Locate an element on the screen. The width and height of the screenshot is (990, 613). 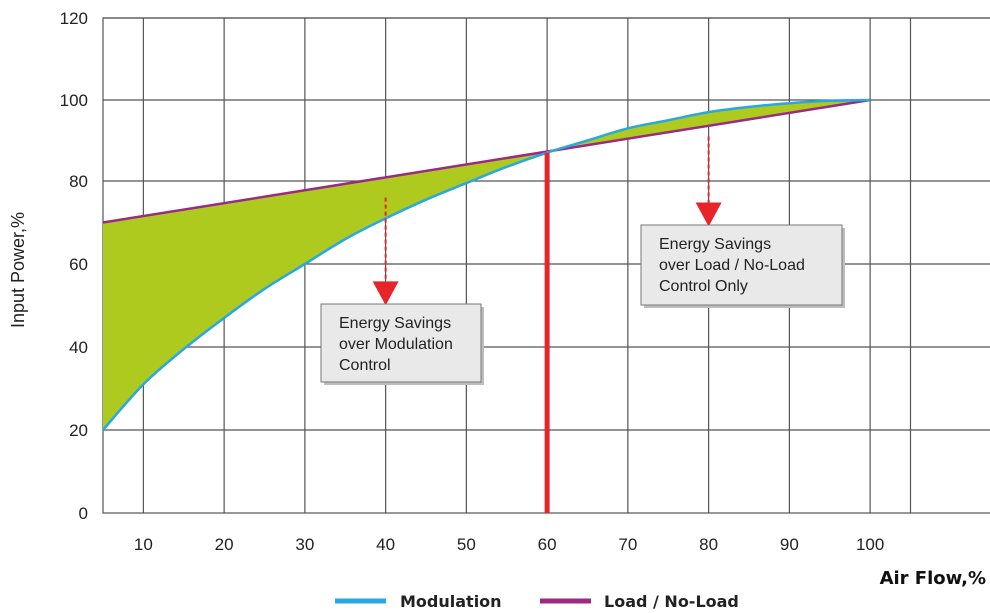
x-tick-label: 40 is located at coordinates (385, 544).